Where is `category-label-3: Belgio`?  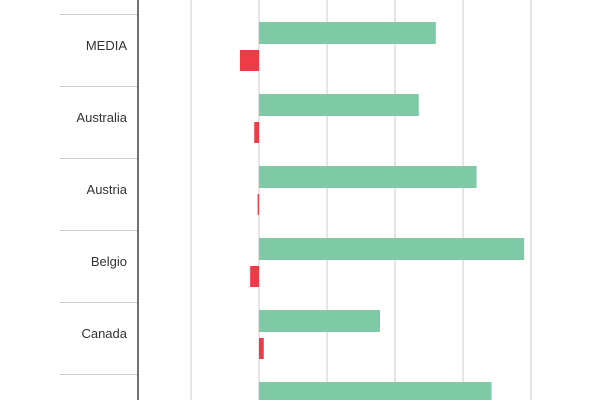 category-label-3: Belgio is located at coordinates (109, 261).